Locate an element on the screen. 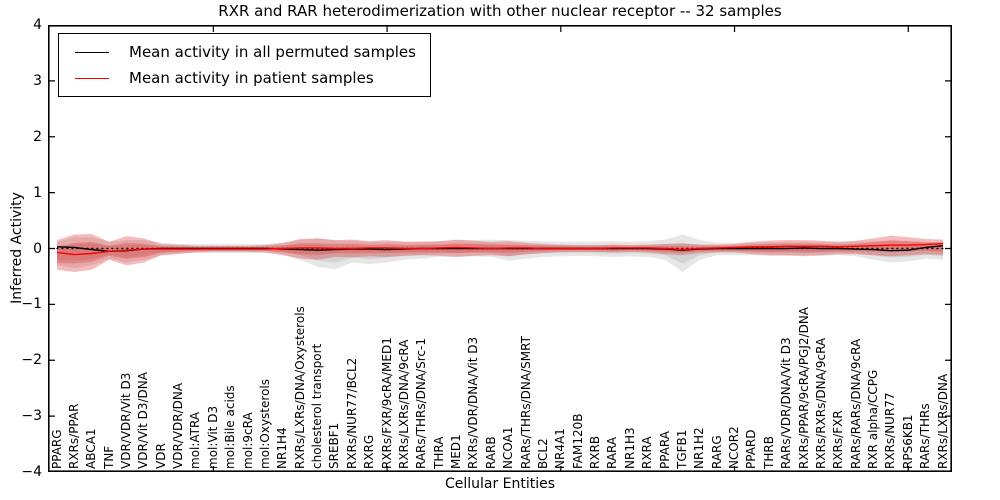 The height and width of the screenshot is (500, 1000). y-tick-label: 2 is located at coordinates (37, 136).